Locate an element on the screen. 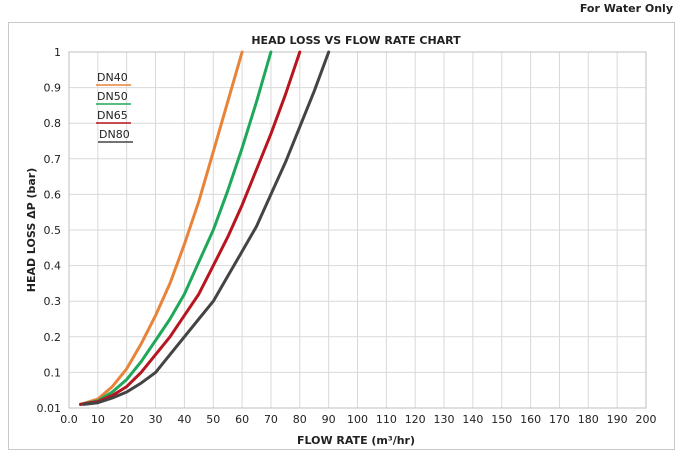  x-tick-label: 10 is located at coordinates (98, 419).